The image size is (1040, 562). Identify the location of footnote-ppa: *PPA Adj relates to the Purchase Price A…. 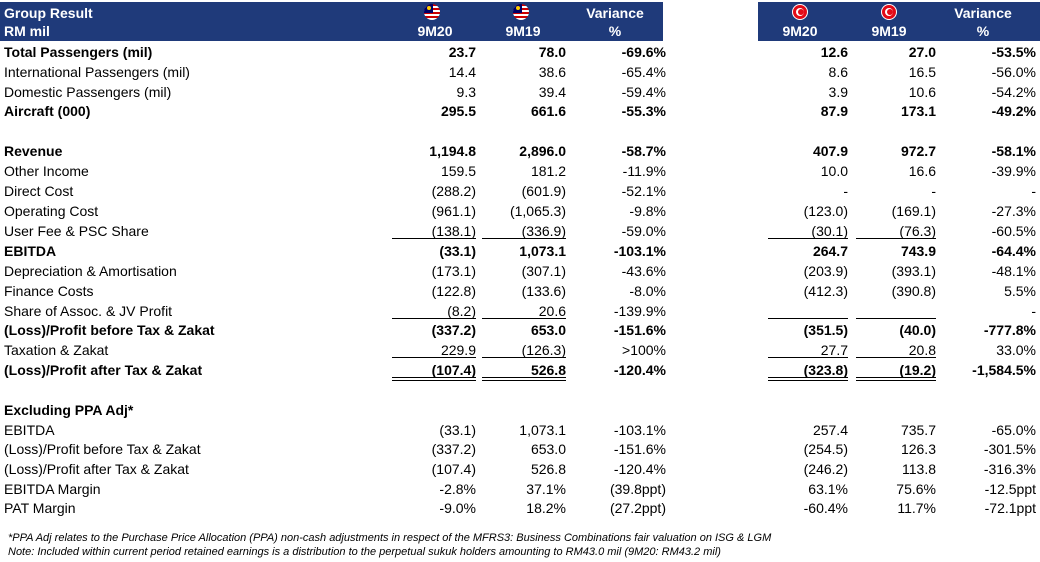
(390, 538).